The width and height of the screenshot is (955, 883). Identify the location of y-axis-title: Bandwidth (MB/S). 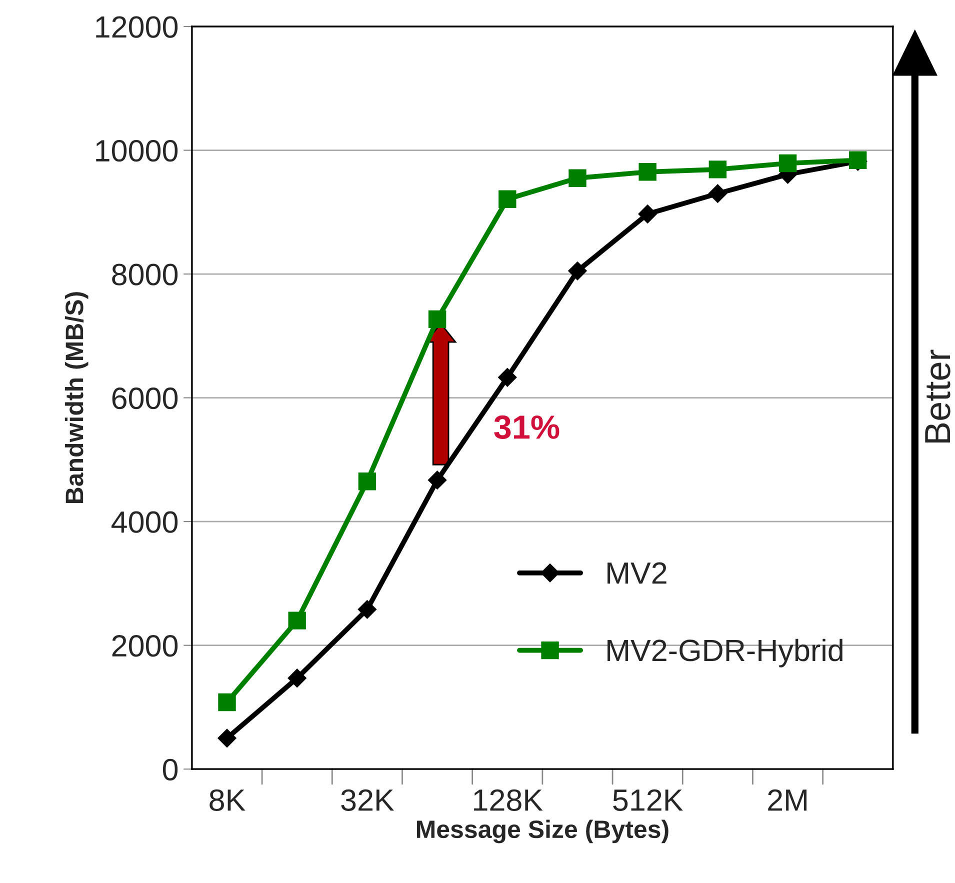
(76, 398).